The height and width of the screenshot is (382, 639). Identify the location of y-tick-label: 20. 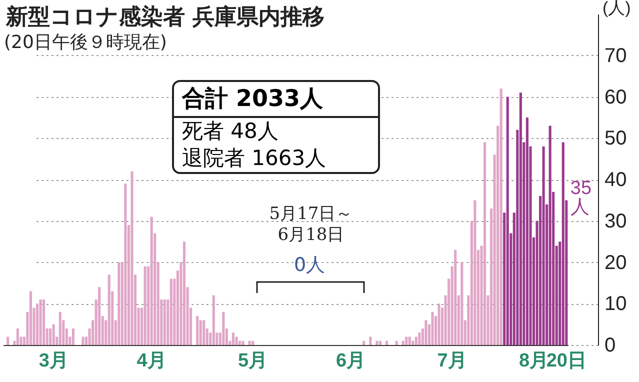
(615, 263).